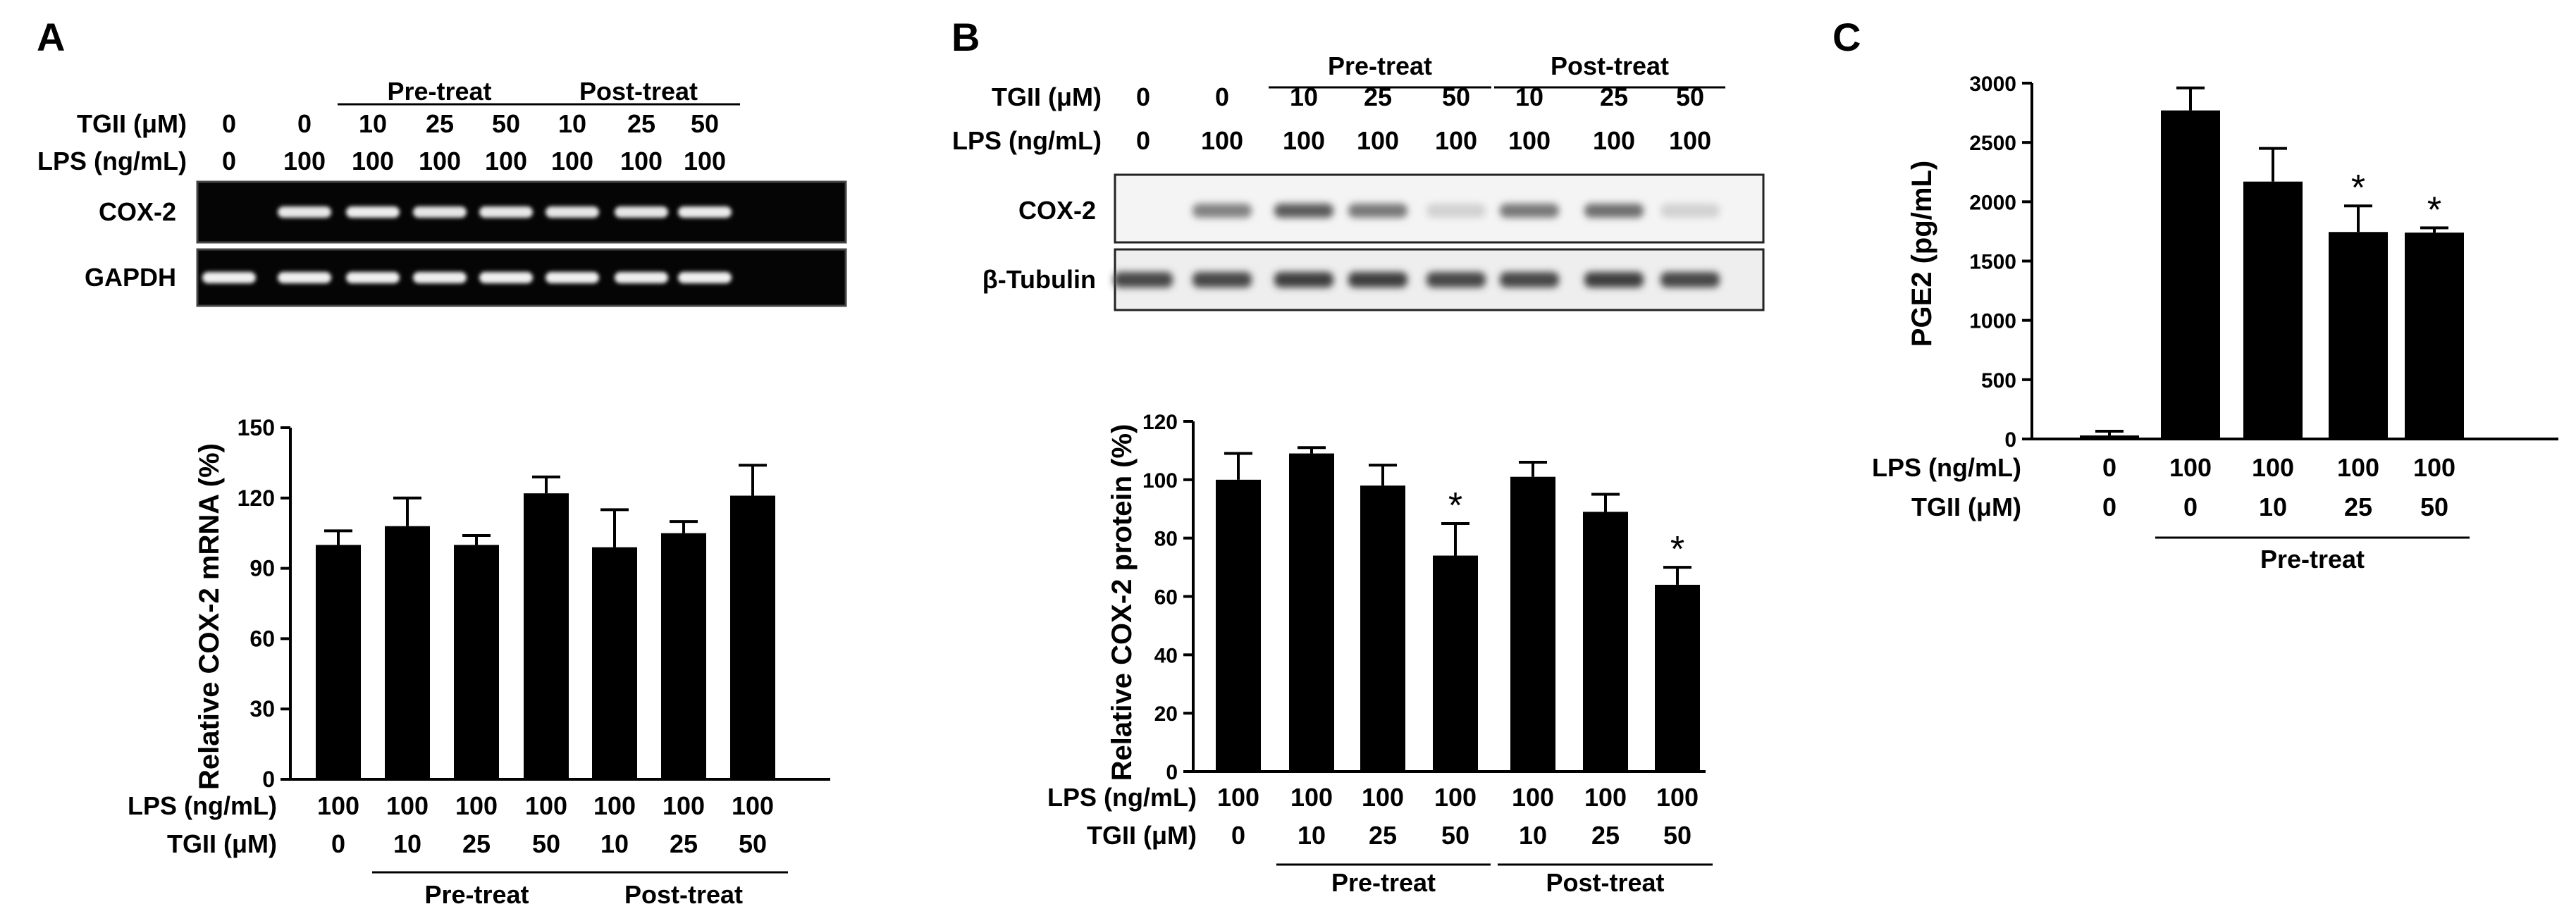 The width and height of the screenshot is (2576, 916). Describe the element at coordinates (262, 709) in the screenshot. I see `y-tick-label: 30` at that location.